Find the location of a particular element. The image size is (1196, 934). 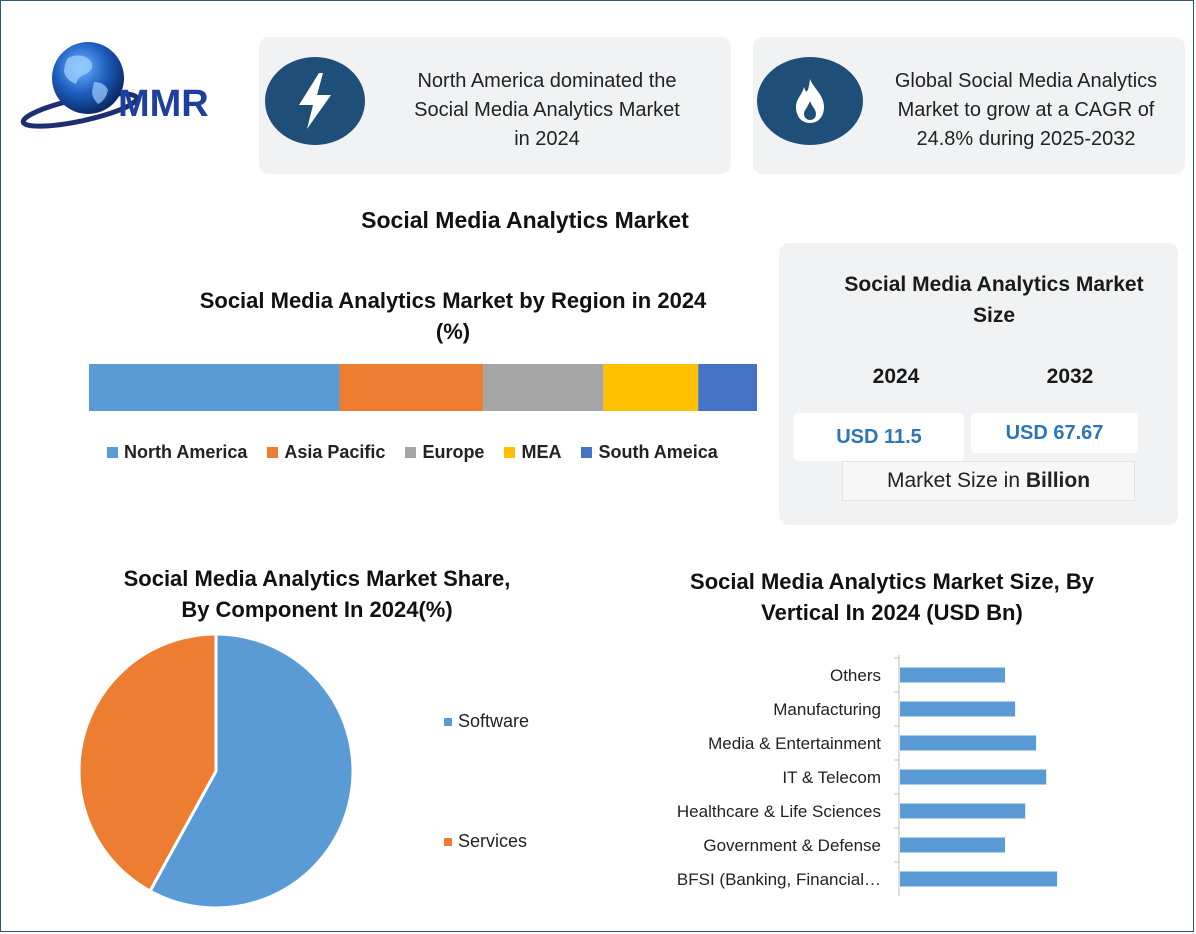

region-legend-mea: MEA is located at coordinates (532, 452).